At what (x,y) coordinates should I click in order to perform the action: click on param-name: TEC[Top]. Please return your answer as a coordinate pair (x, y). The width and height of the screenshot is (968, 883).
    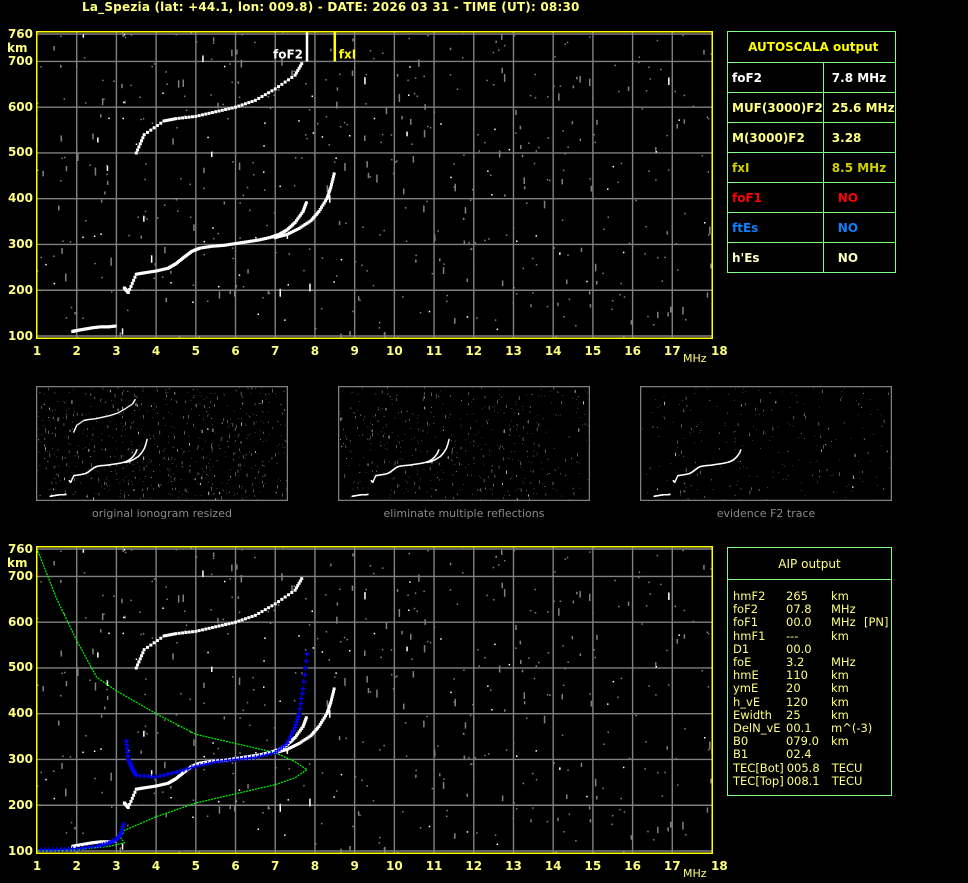
    Looking at the image, I should click on (758, 780).